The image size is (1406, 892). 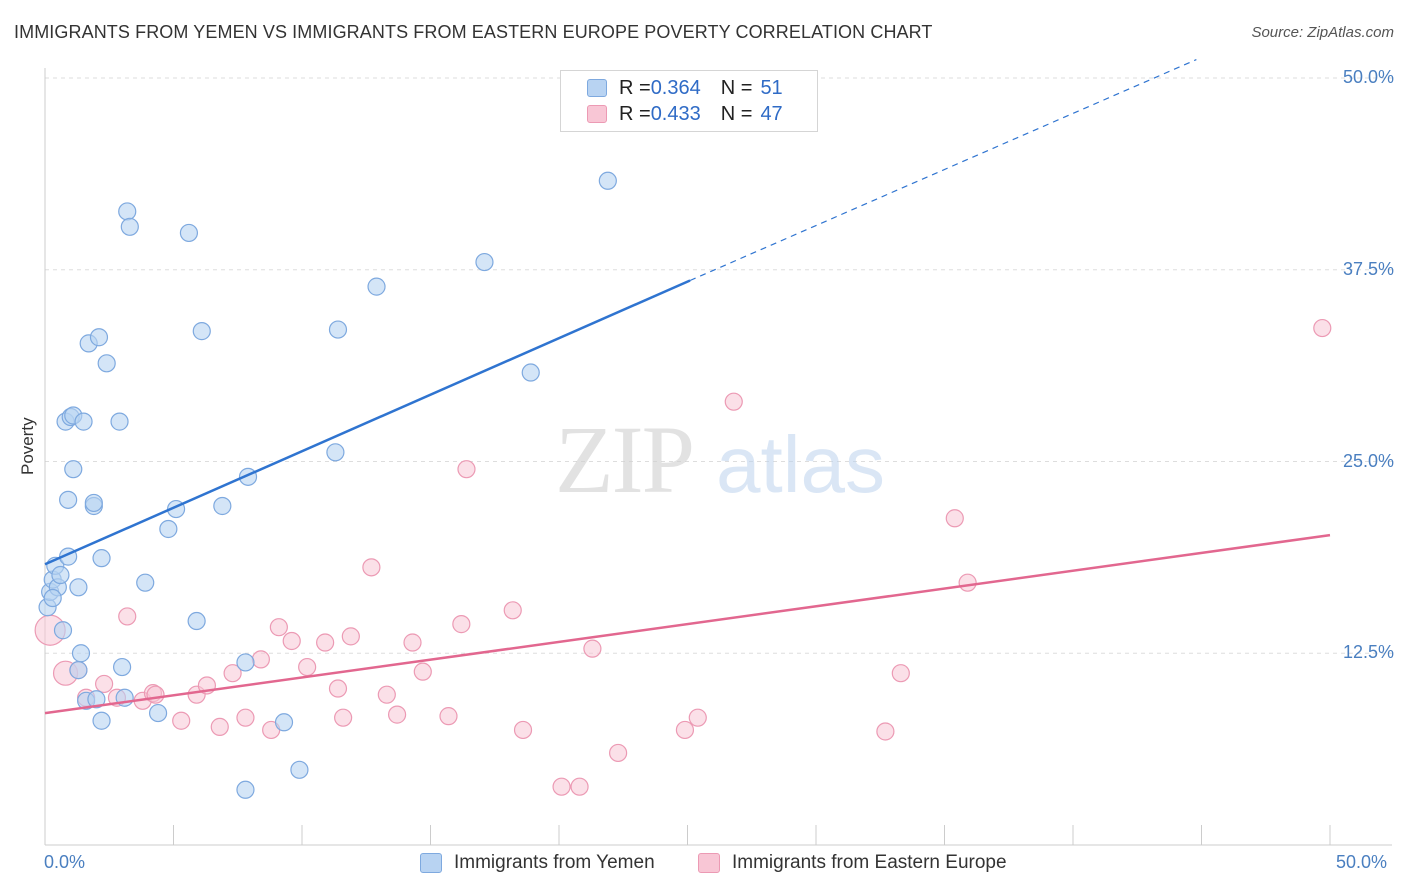 I want to click on y-tick-label: 25.0%, so click(x=1368, y=460).